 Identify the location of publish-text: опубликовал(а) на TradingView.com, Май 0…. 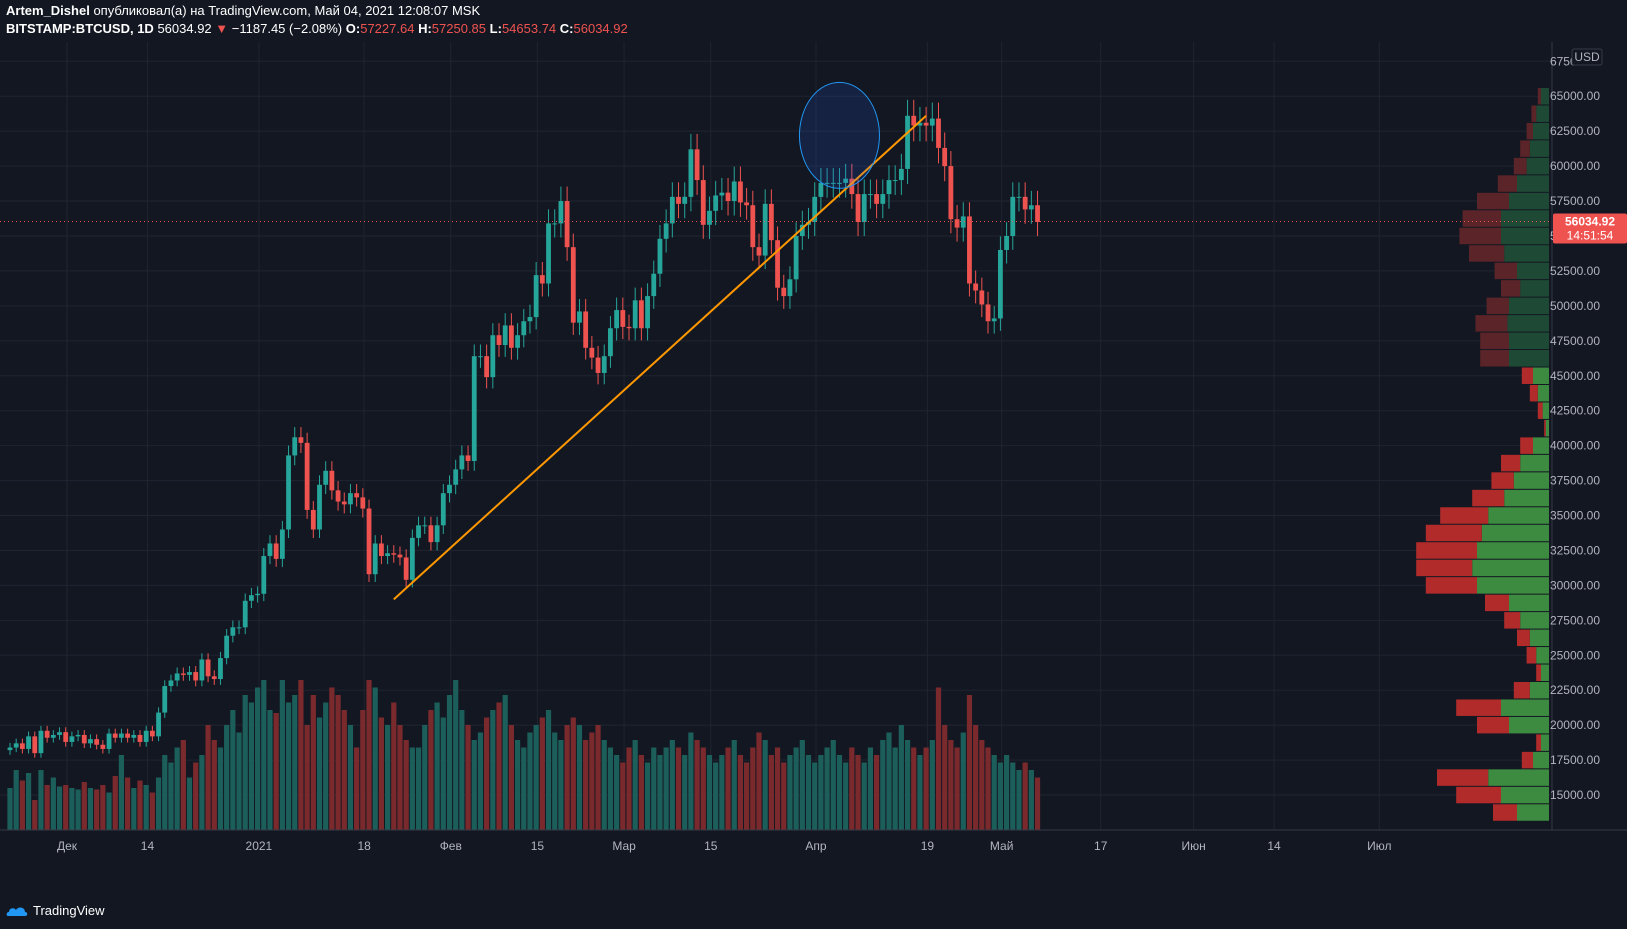
(287, 10).